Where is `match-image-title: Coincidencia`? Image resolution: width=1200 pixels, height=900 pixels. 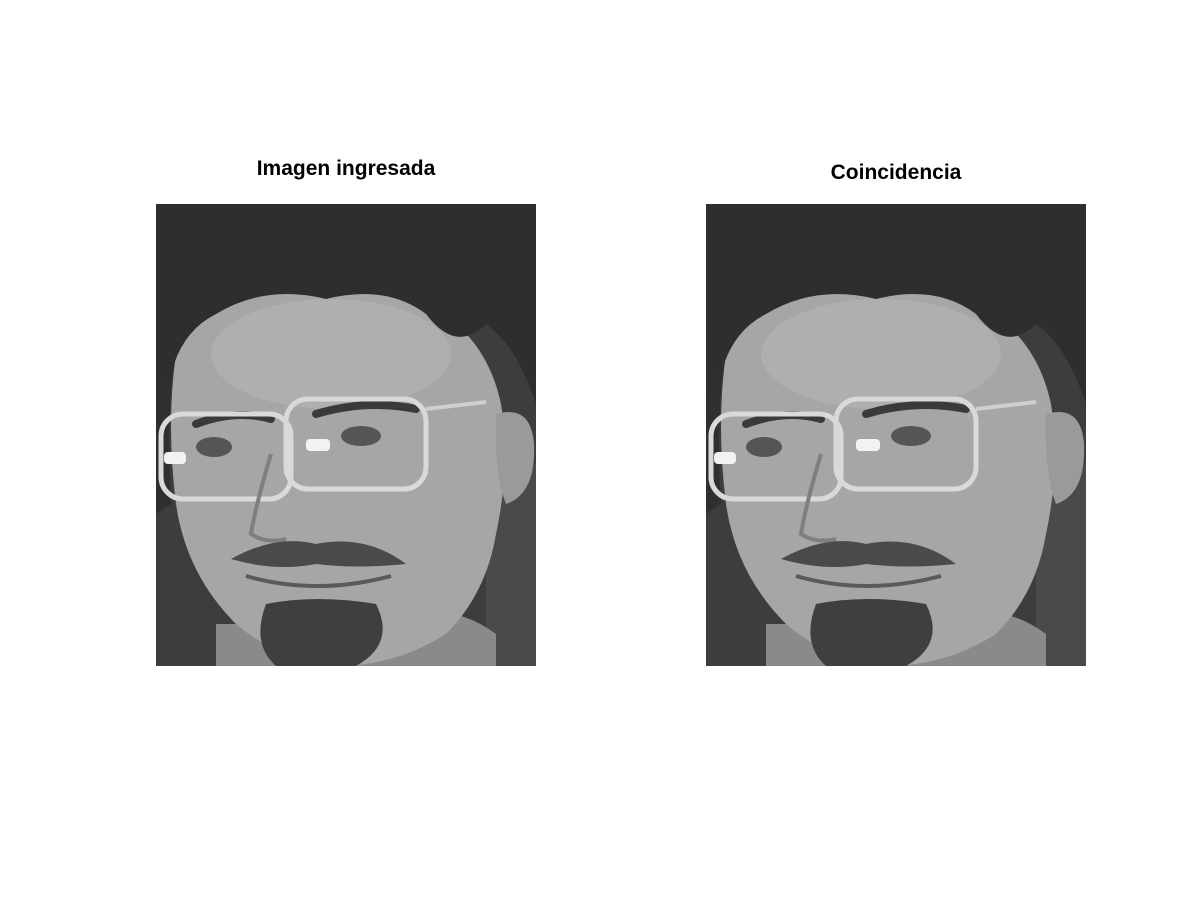 match-image-title: Coincidencia is located at coordinates (896, 172).